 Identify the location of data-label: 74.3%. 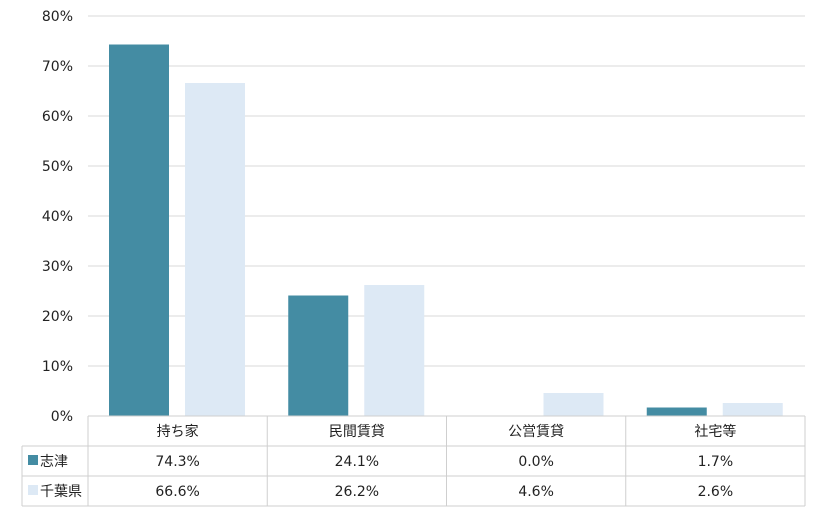
(177, 462).